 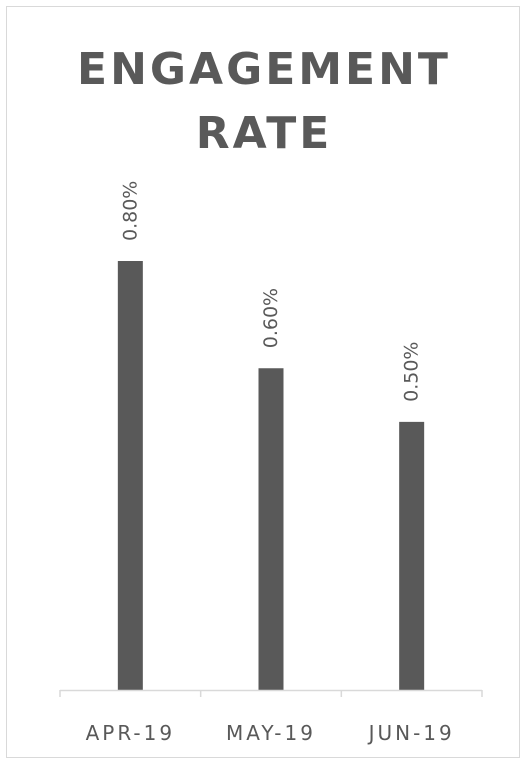 I want to click on x-tick-label-may-19: MAY-19, so click(x=271, y=733).